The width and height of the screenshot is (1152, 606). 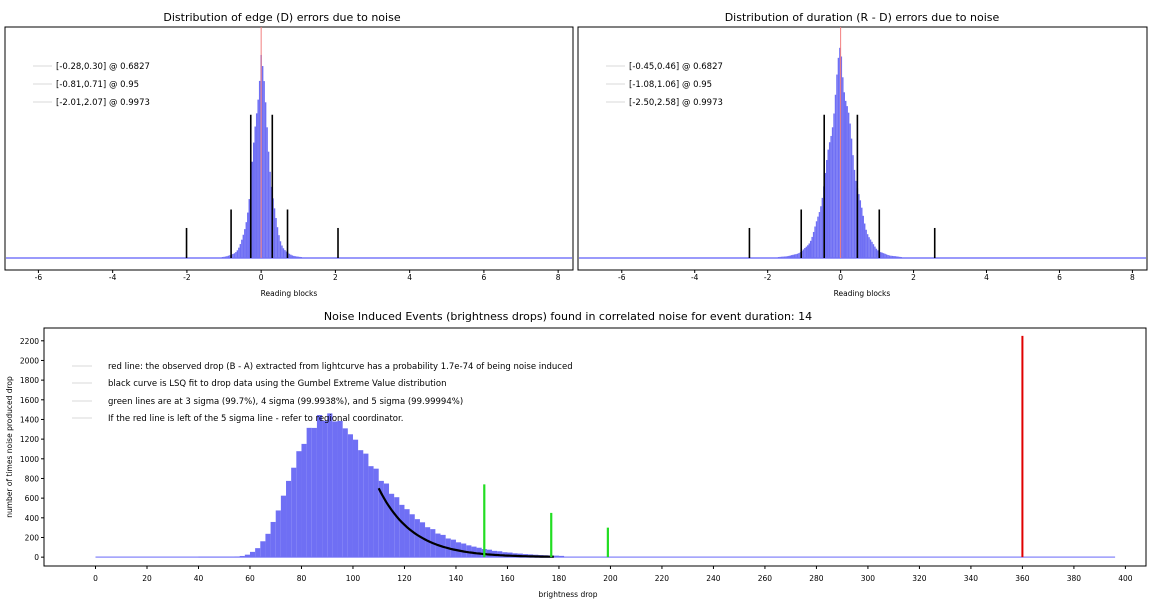 What do you see at coordinates (353, 578) in the screenshot?
I see `x-tick-label: 100` at bounding box center [353, 578].